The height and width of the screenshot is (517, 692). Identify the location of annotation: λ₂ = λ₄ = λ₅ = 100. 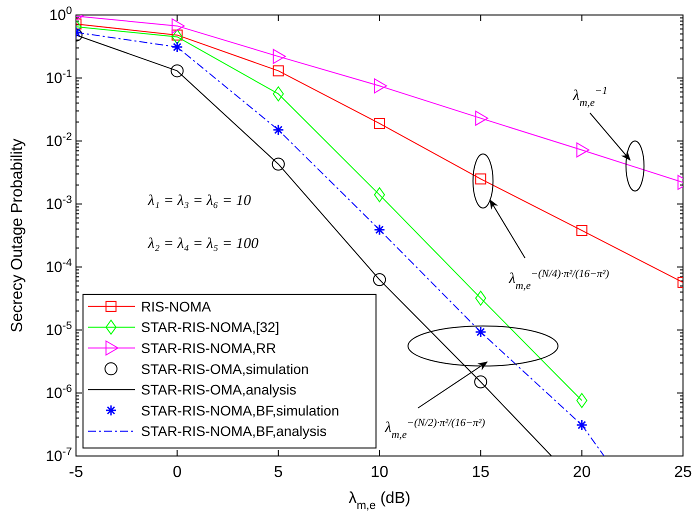
(203, 244).